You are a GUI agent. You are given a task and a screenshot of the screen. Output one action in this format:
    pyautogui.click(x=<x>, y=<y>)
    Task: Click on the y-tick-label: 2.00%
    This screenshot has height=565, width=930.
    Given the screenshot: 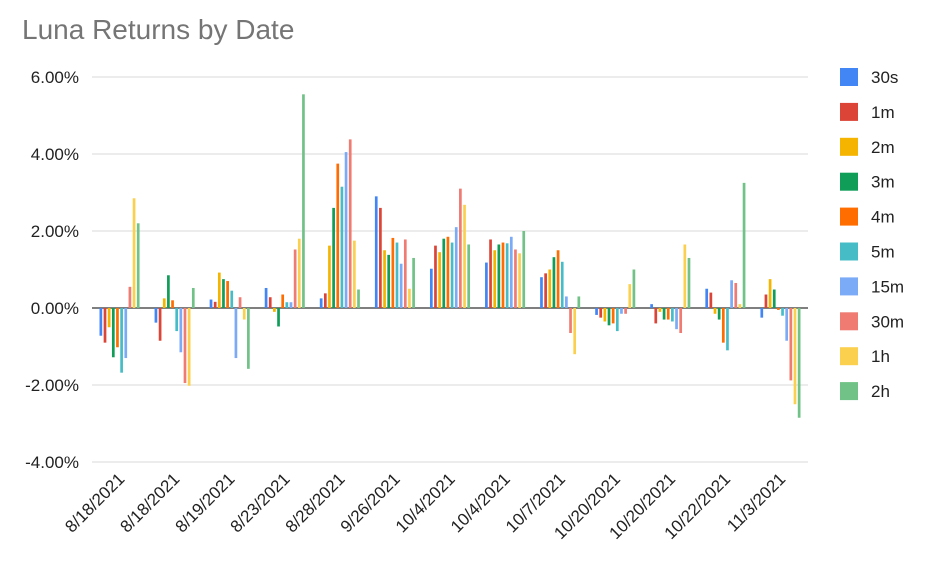 What is the action you would take?
    pyautogui.click(x=55, y=231)
    